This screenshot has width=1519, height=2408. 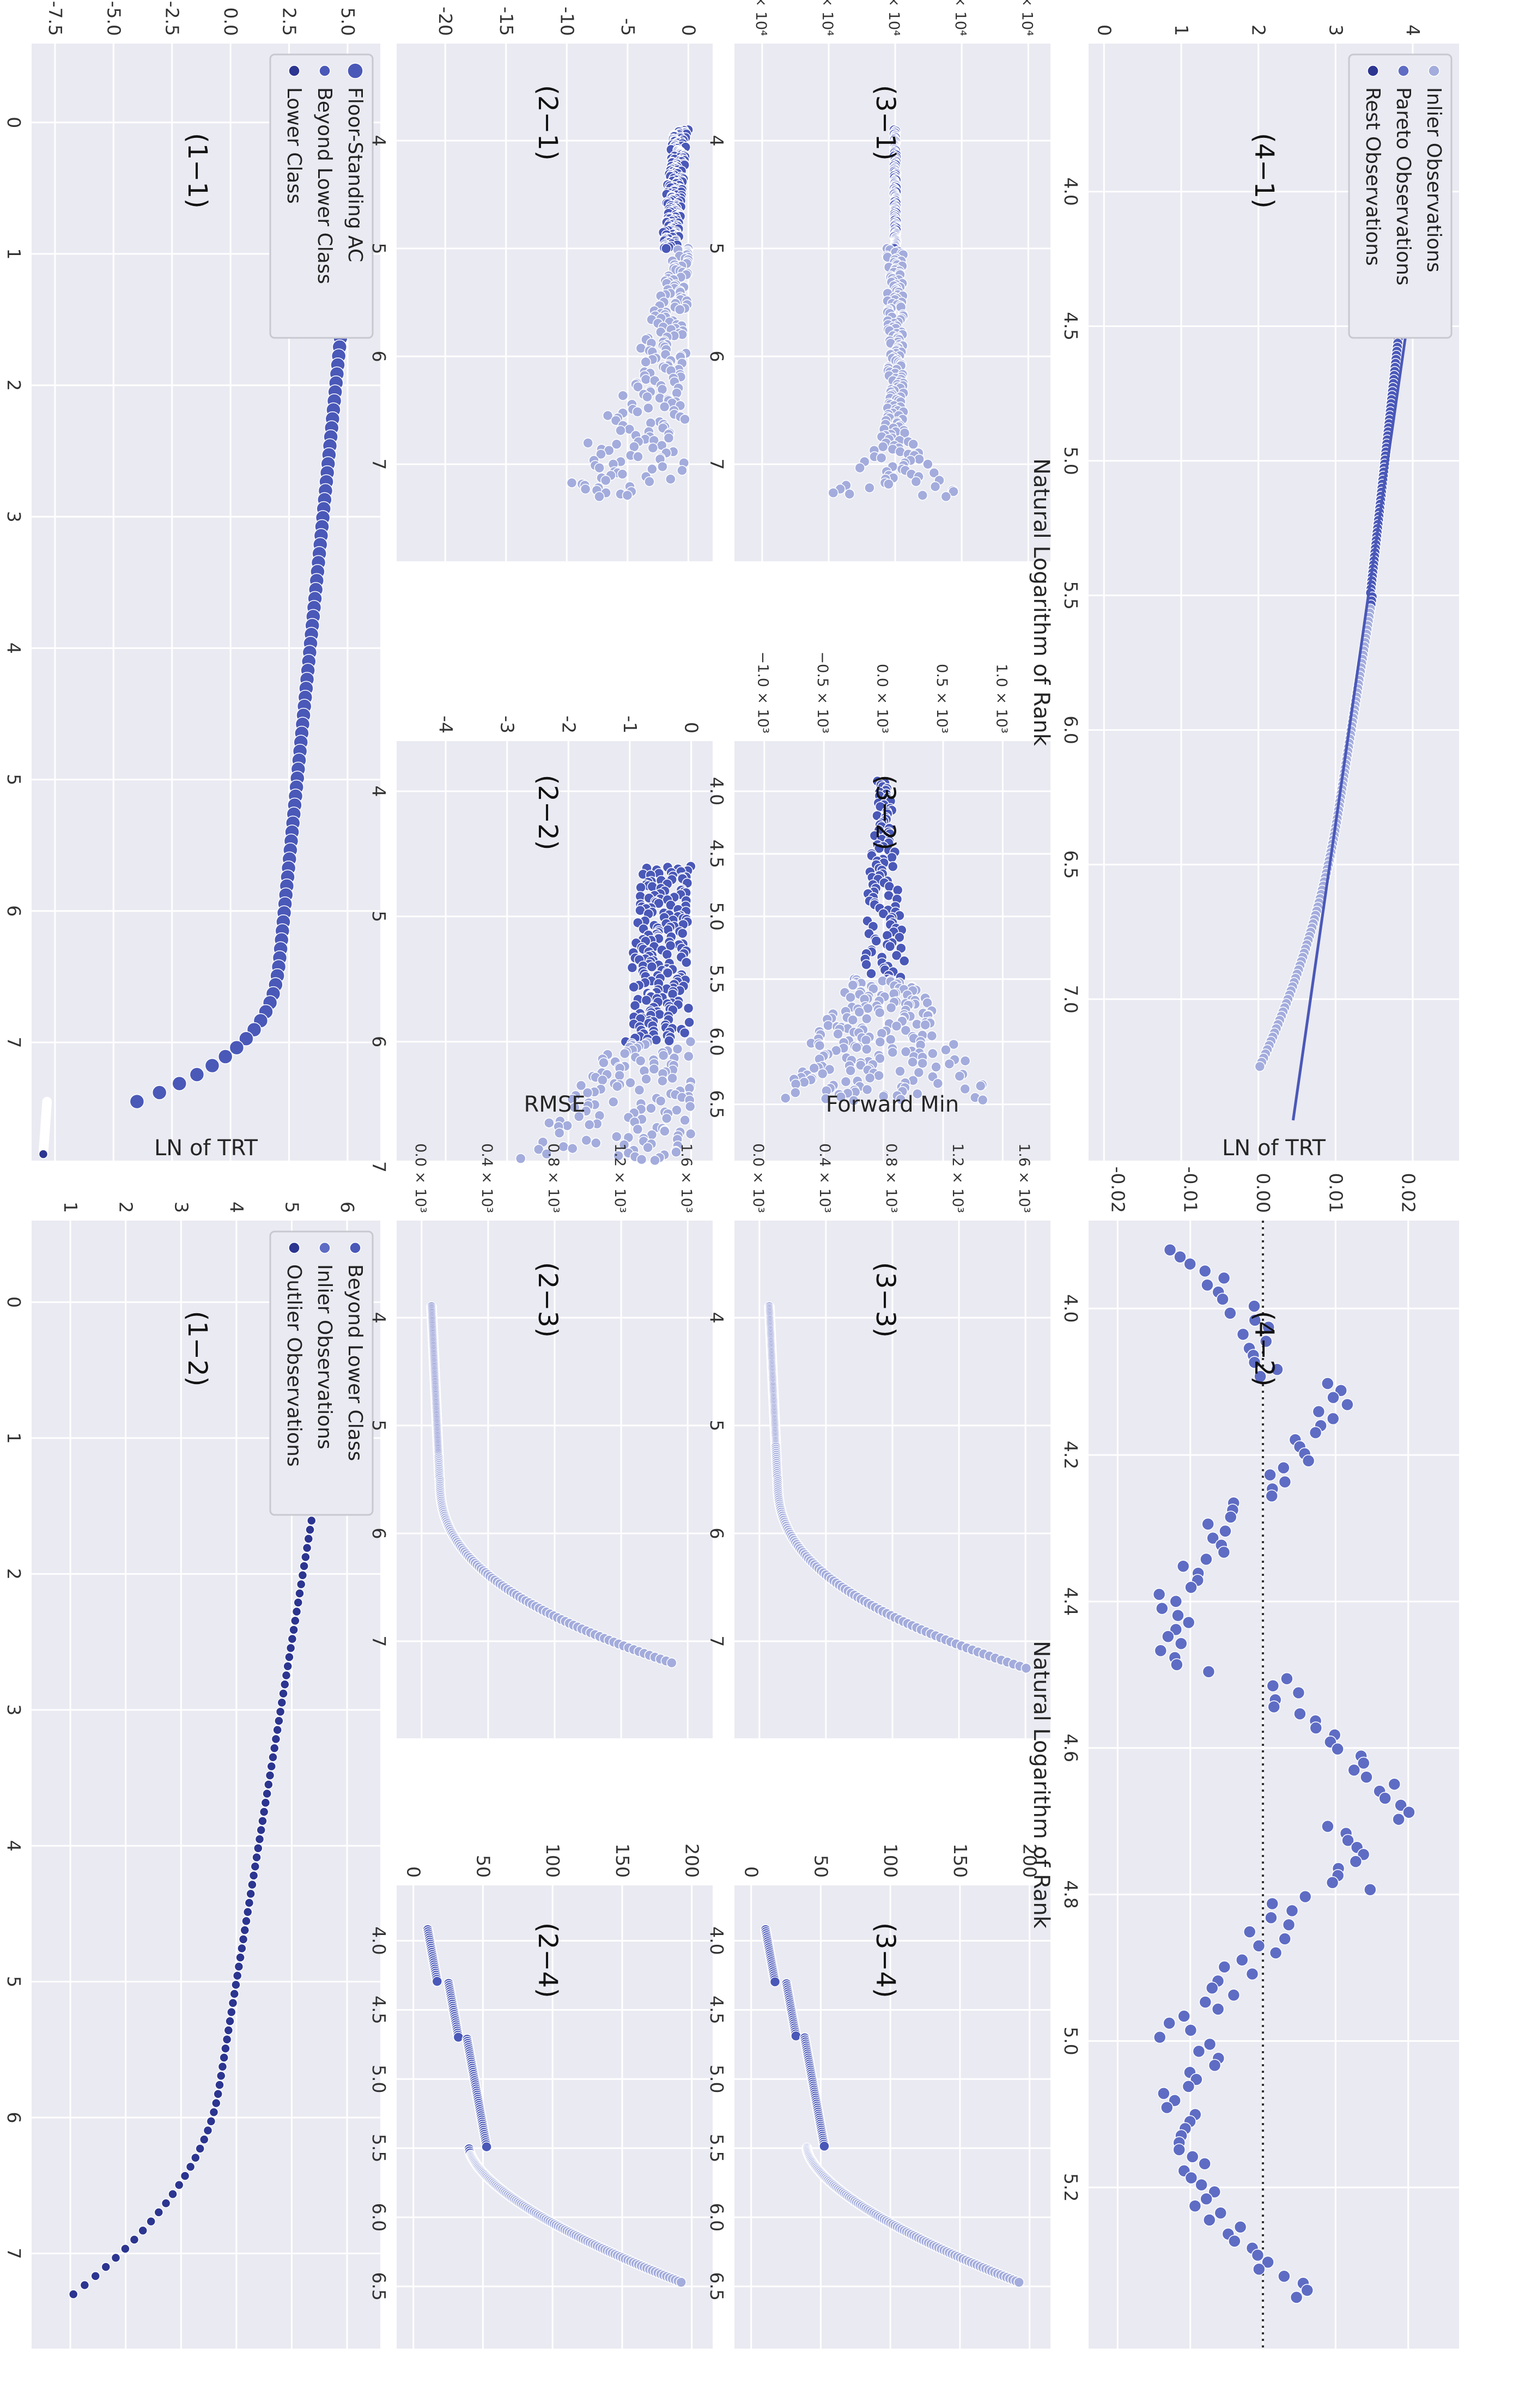 I want to click on y-tick-label: 6, so click(x=347, y=1208).